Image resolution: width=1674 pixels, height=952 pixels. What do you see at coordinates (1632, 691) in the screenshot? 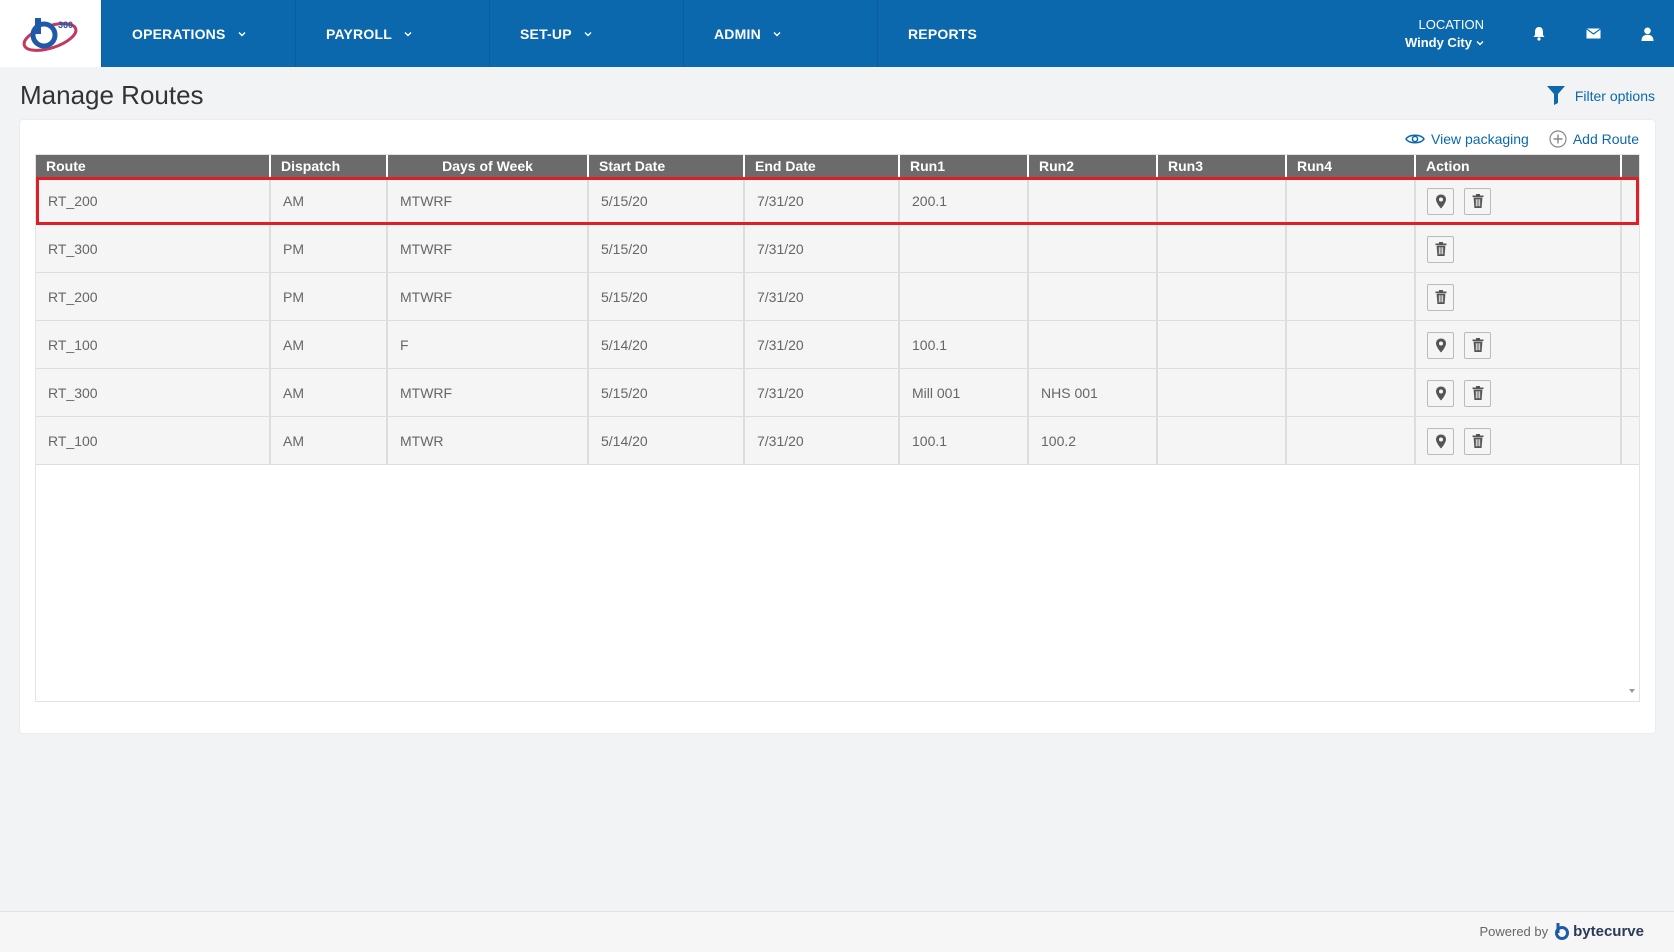
I see `scroll-down-arrow` at bounding box center [1632, 691].